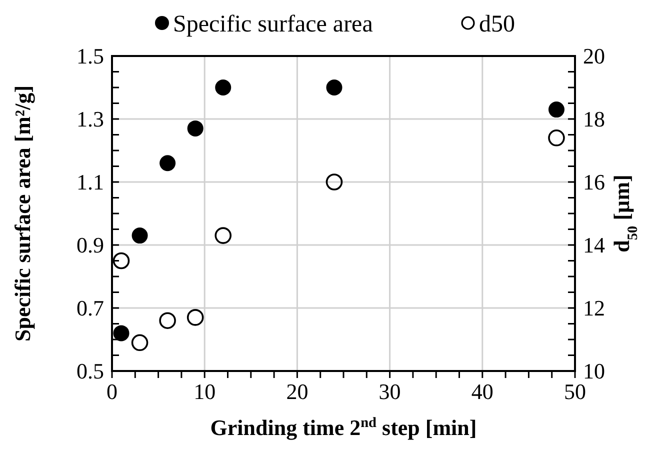  Describe the element at coordinates (205, 391) in the screenshot. I see `x-tick-label: 10` at that location.